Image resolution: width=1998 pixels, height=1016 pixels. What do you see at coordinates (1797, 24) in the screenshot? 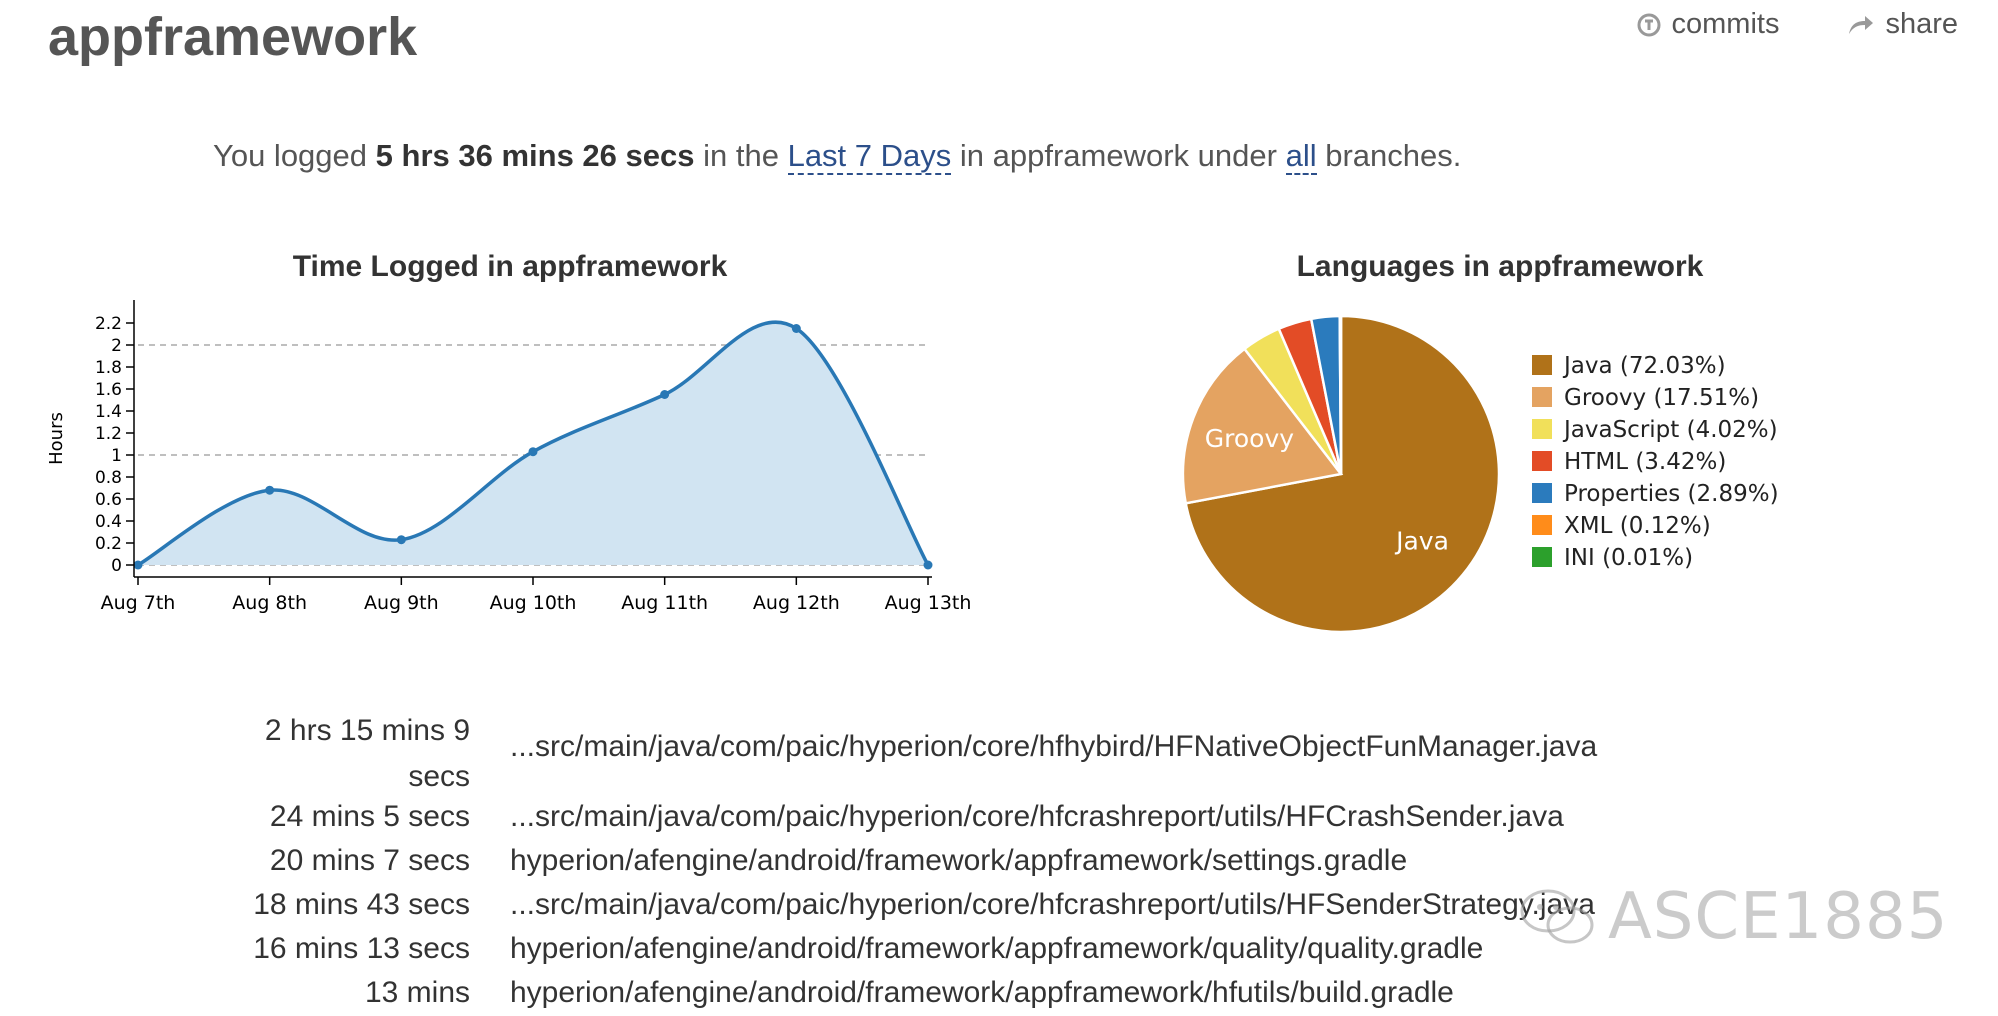
I see `top-nav: commits share` at bounding box center [1797, 24].